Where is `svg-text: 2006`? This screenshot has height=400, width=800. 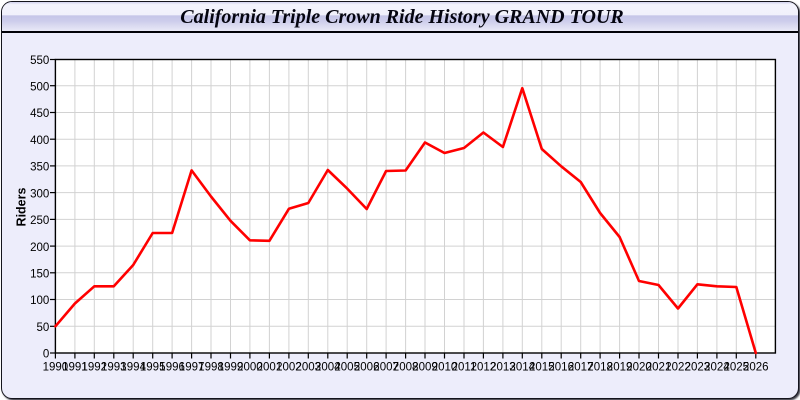
svg-text: 2006 is located at coordinates (367, 367).